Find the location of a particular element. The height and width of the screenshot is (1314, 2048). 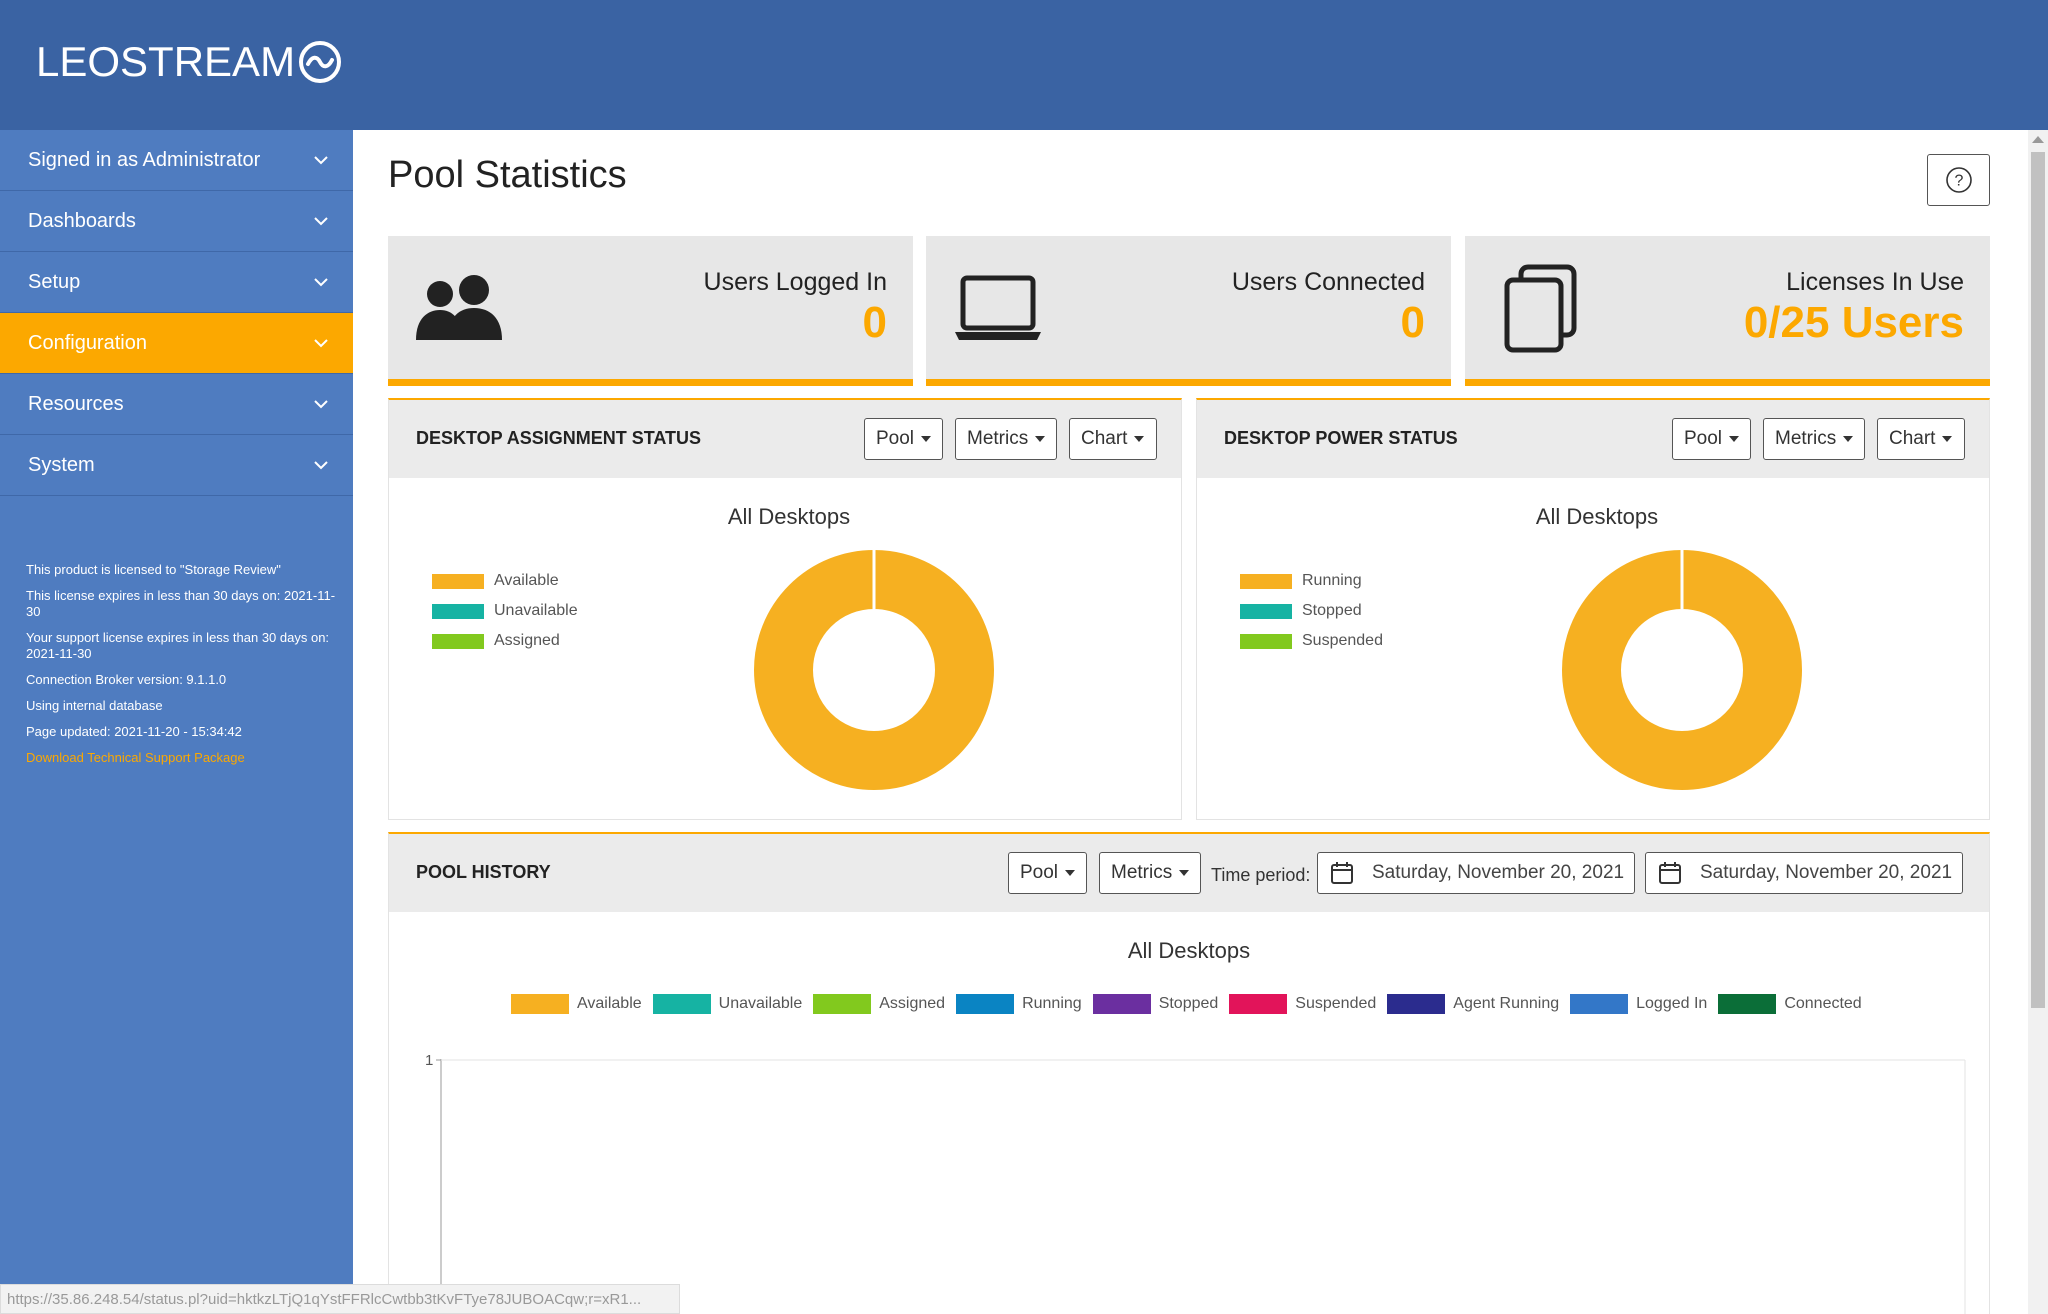

stat-card-users-logged-in: Users Logged In 0 is located at coordinates (650, 311).